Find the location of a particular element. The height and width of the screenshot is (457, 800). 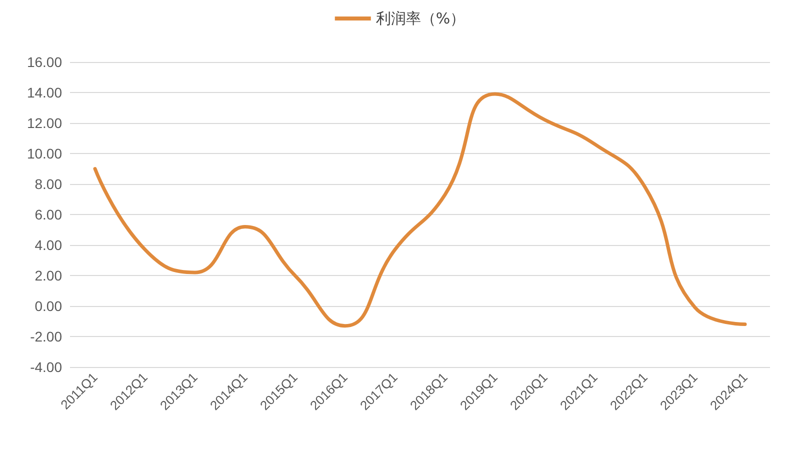

y-tick-label: 2.00 is located at coordinates (48, 276).